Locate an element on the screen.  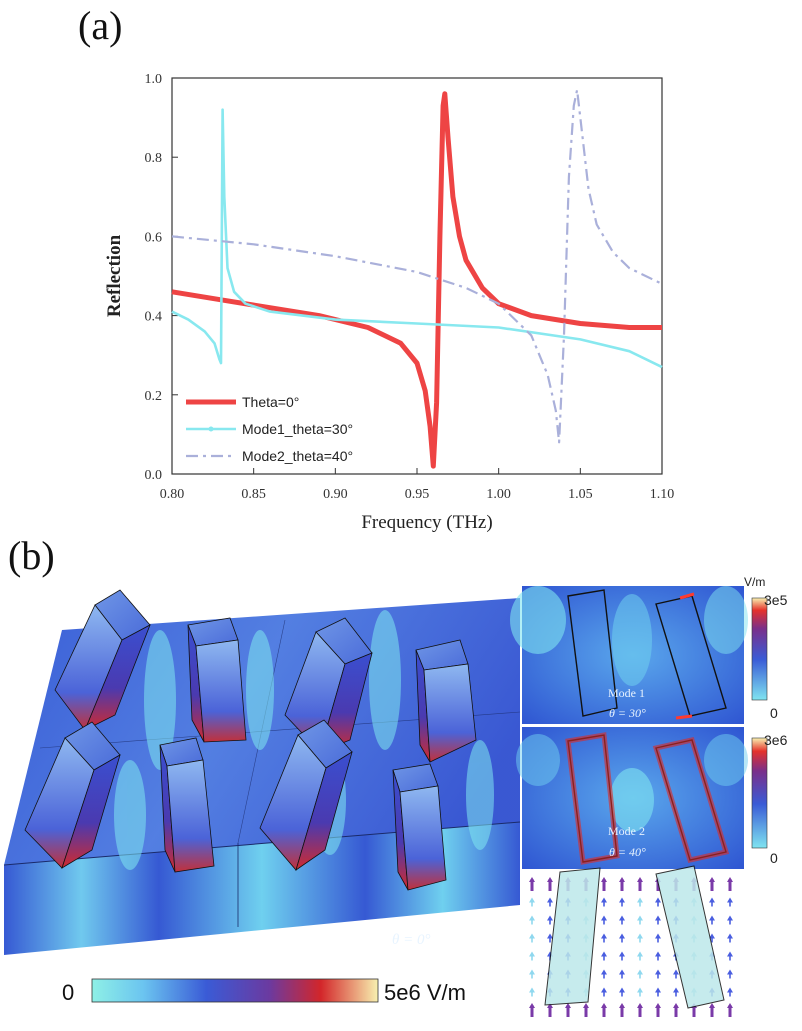
inset1-colorbar is located at coordinates (759, 649).